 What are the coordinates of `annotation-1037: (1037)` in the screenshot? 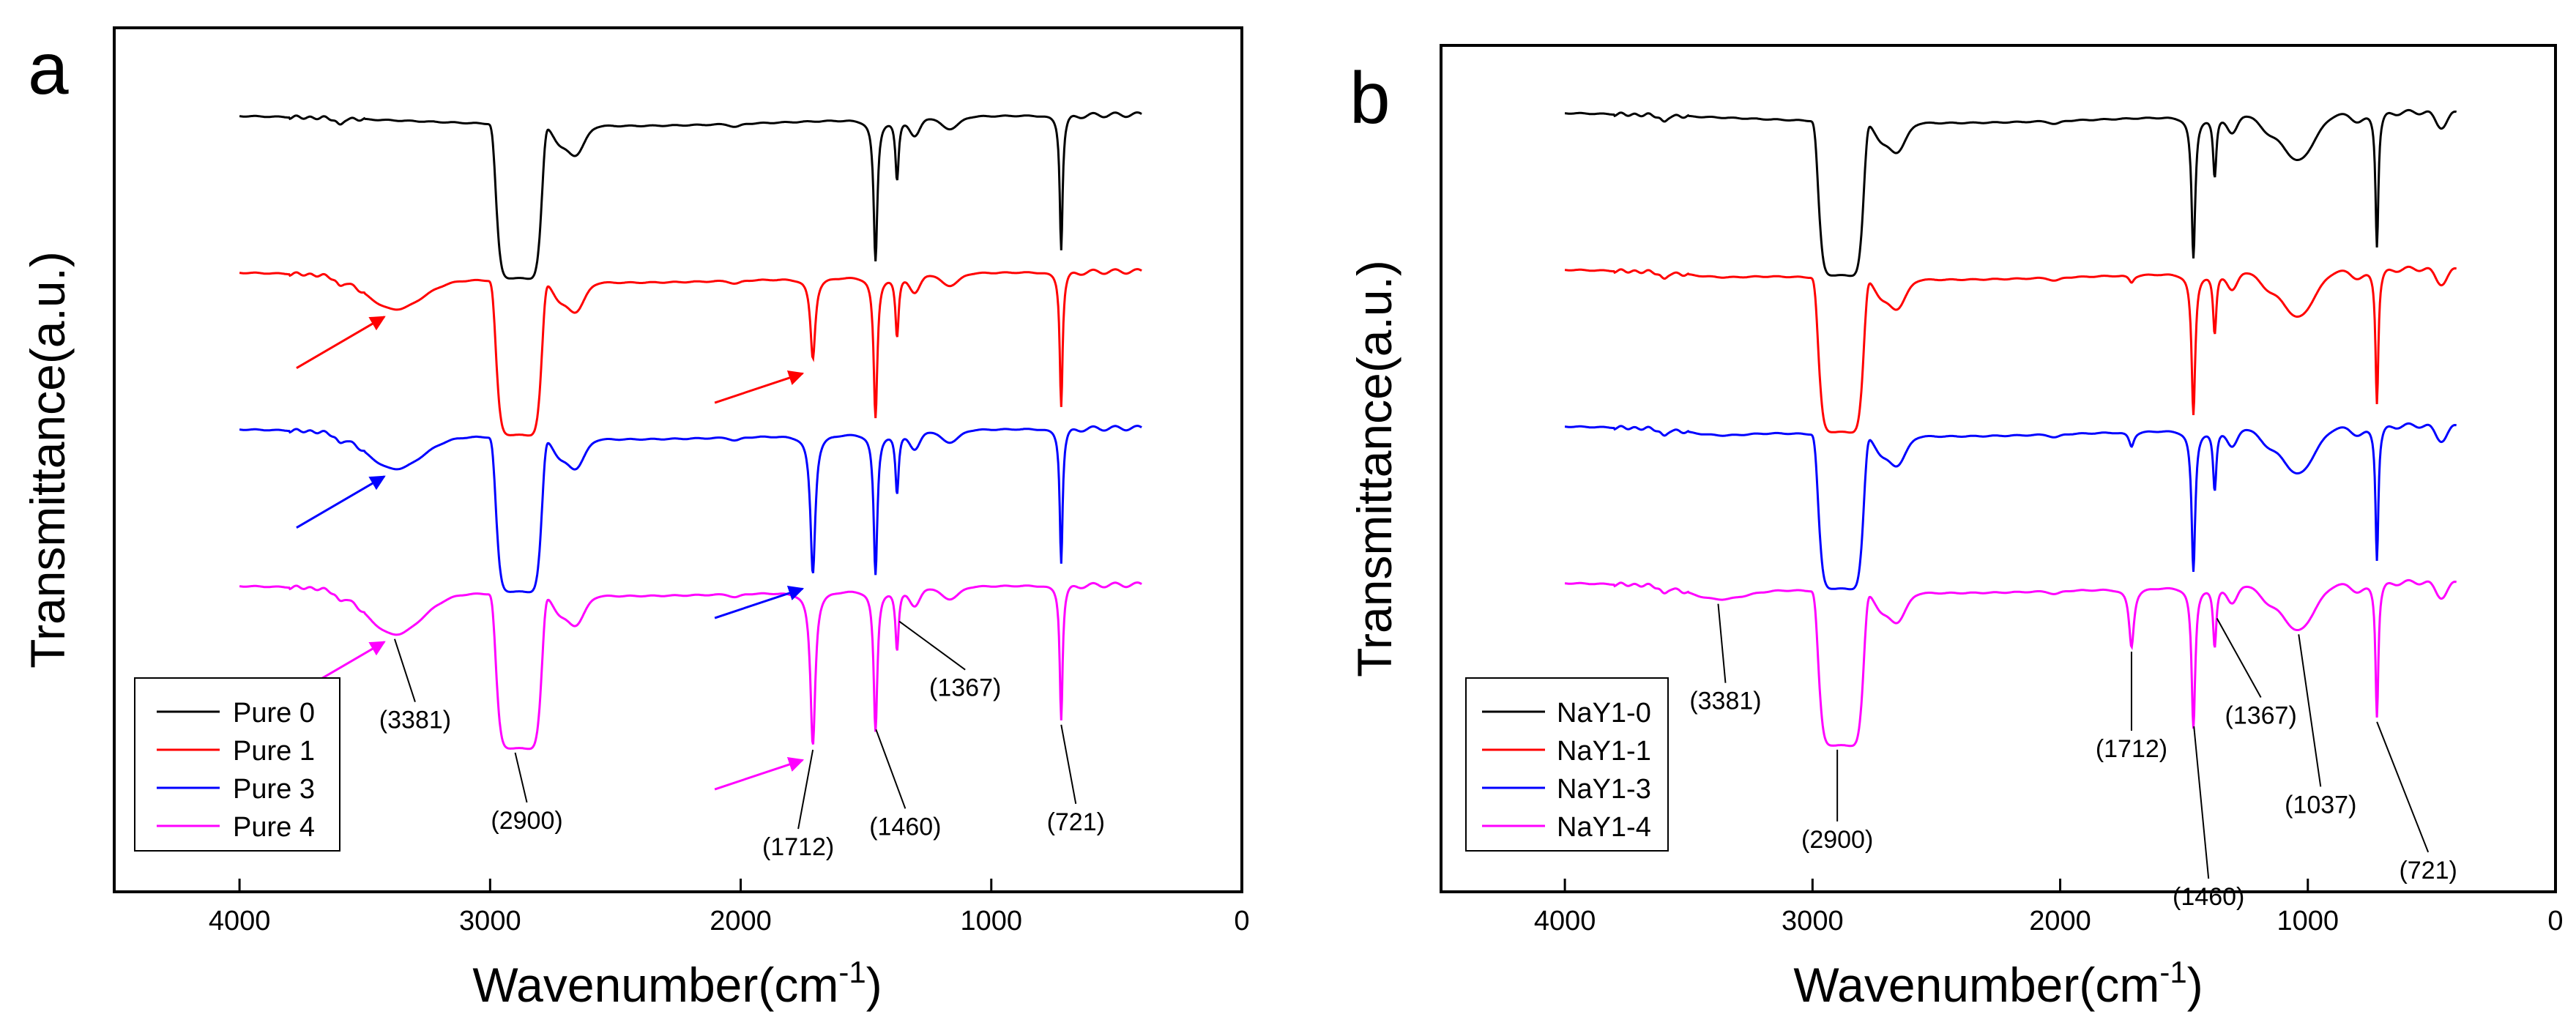 It's located at (2320, 805).